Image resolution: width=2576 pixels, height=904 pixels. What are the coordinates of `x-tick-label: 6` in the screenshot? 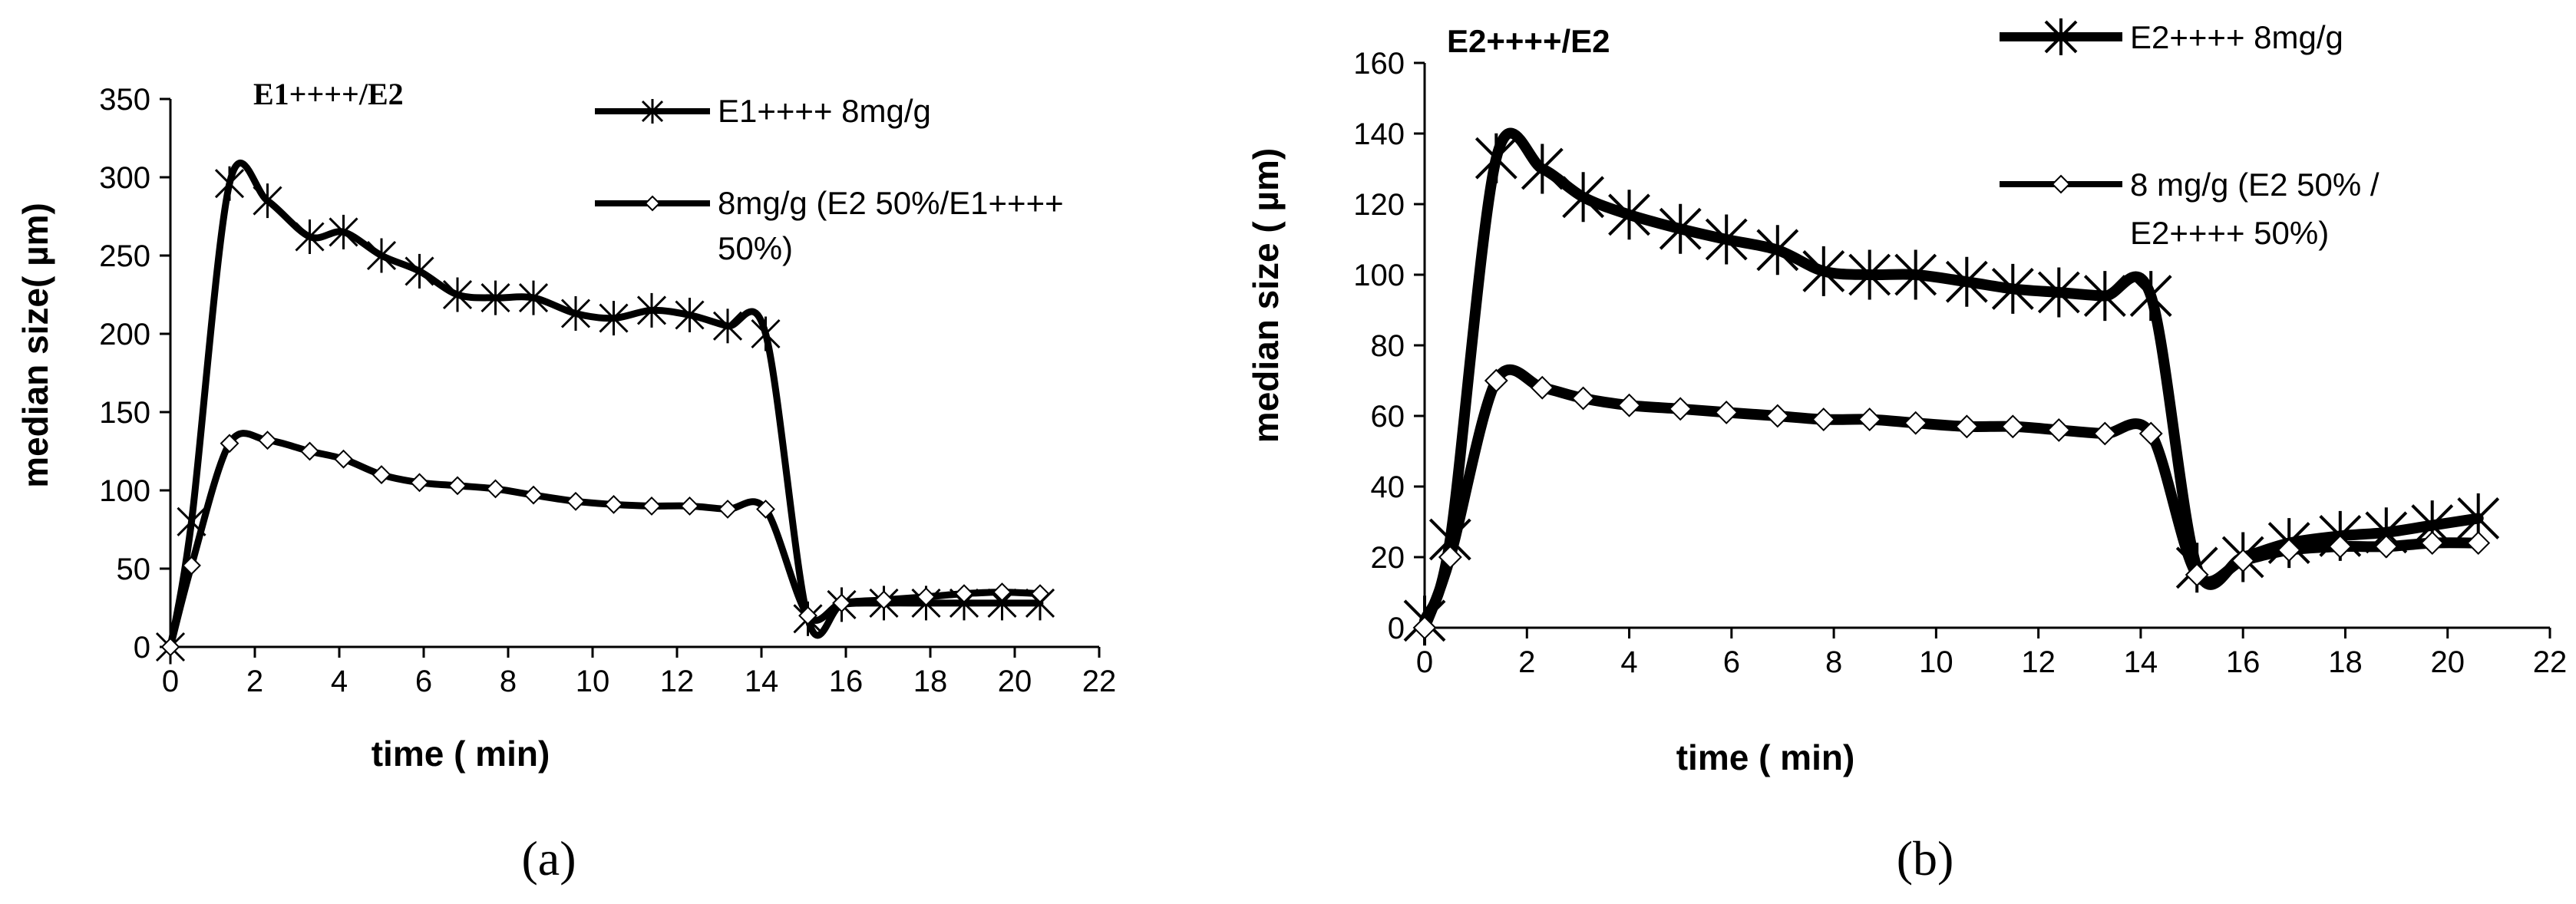 It's located at (1731, 662).